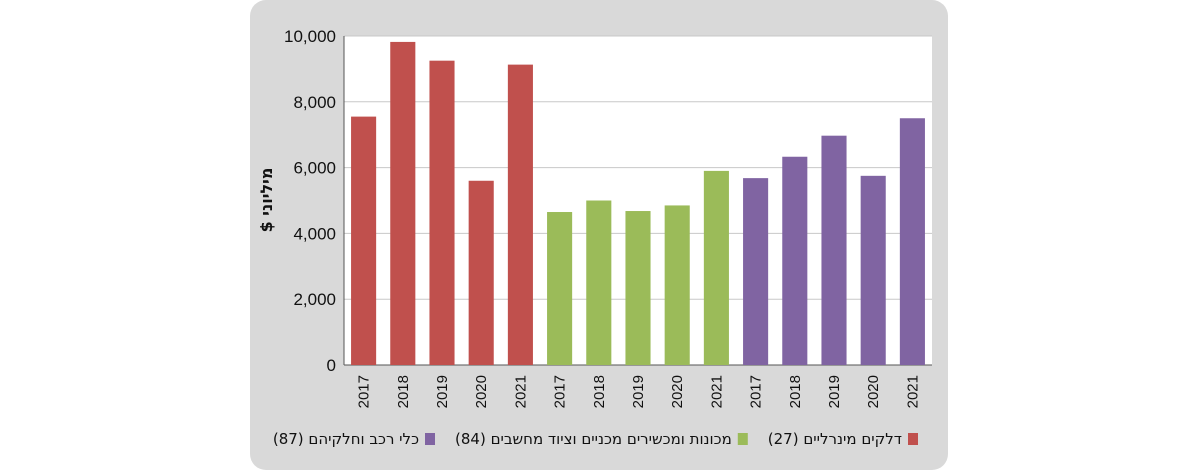 This screenshot has height=472, width=1200. Describe the element at coordinates (314, 168) in the screenshot. I see `y-tick-label: 6,000` at that location.